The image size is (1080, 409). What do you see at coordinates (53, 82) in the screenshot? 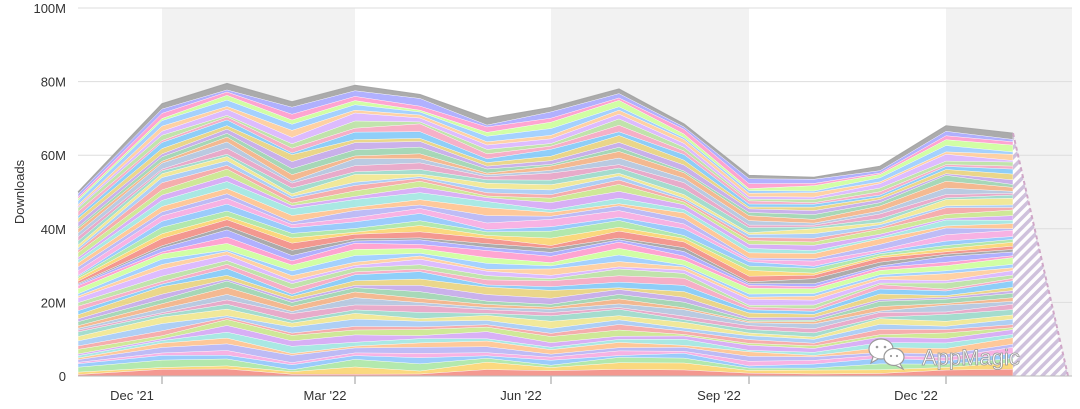
I see `y-tick-label: 80M` at bounding box center [53, 82].